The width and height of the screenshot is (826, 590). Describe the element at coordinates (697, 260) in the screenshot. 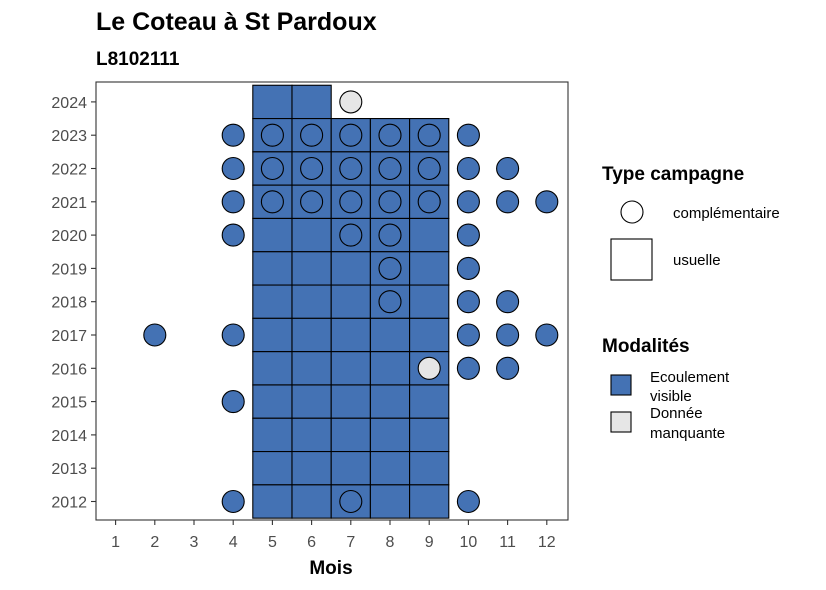

I see `legend-label-usuelle: usuelle` at that location.